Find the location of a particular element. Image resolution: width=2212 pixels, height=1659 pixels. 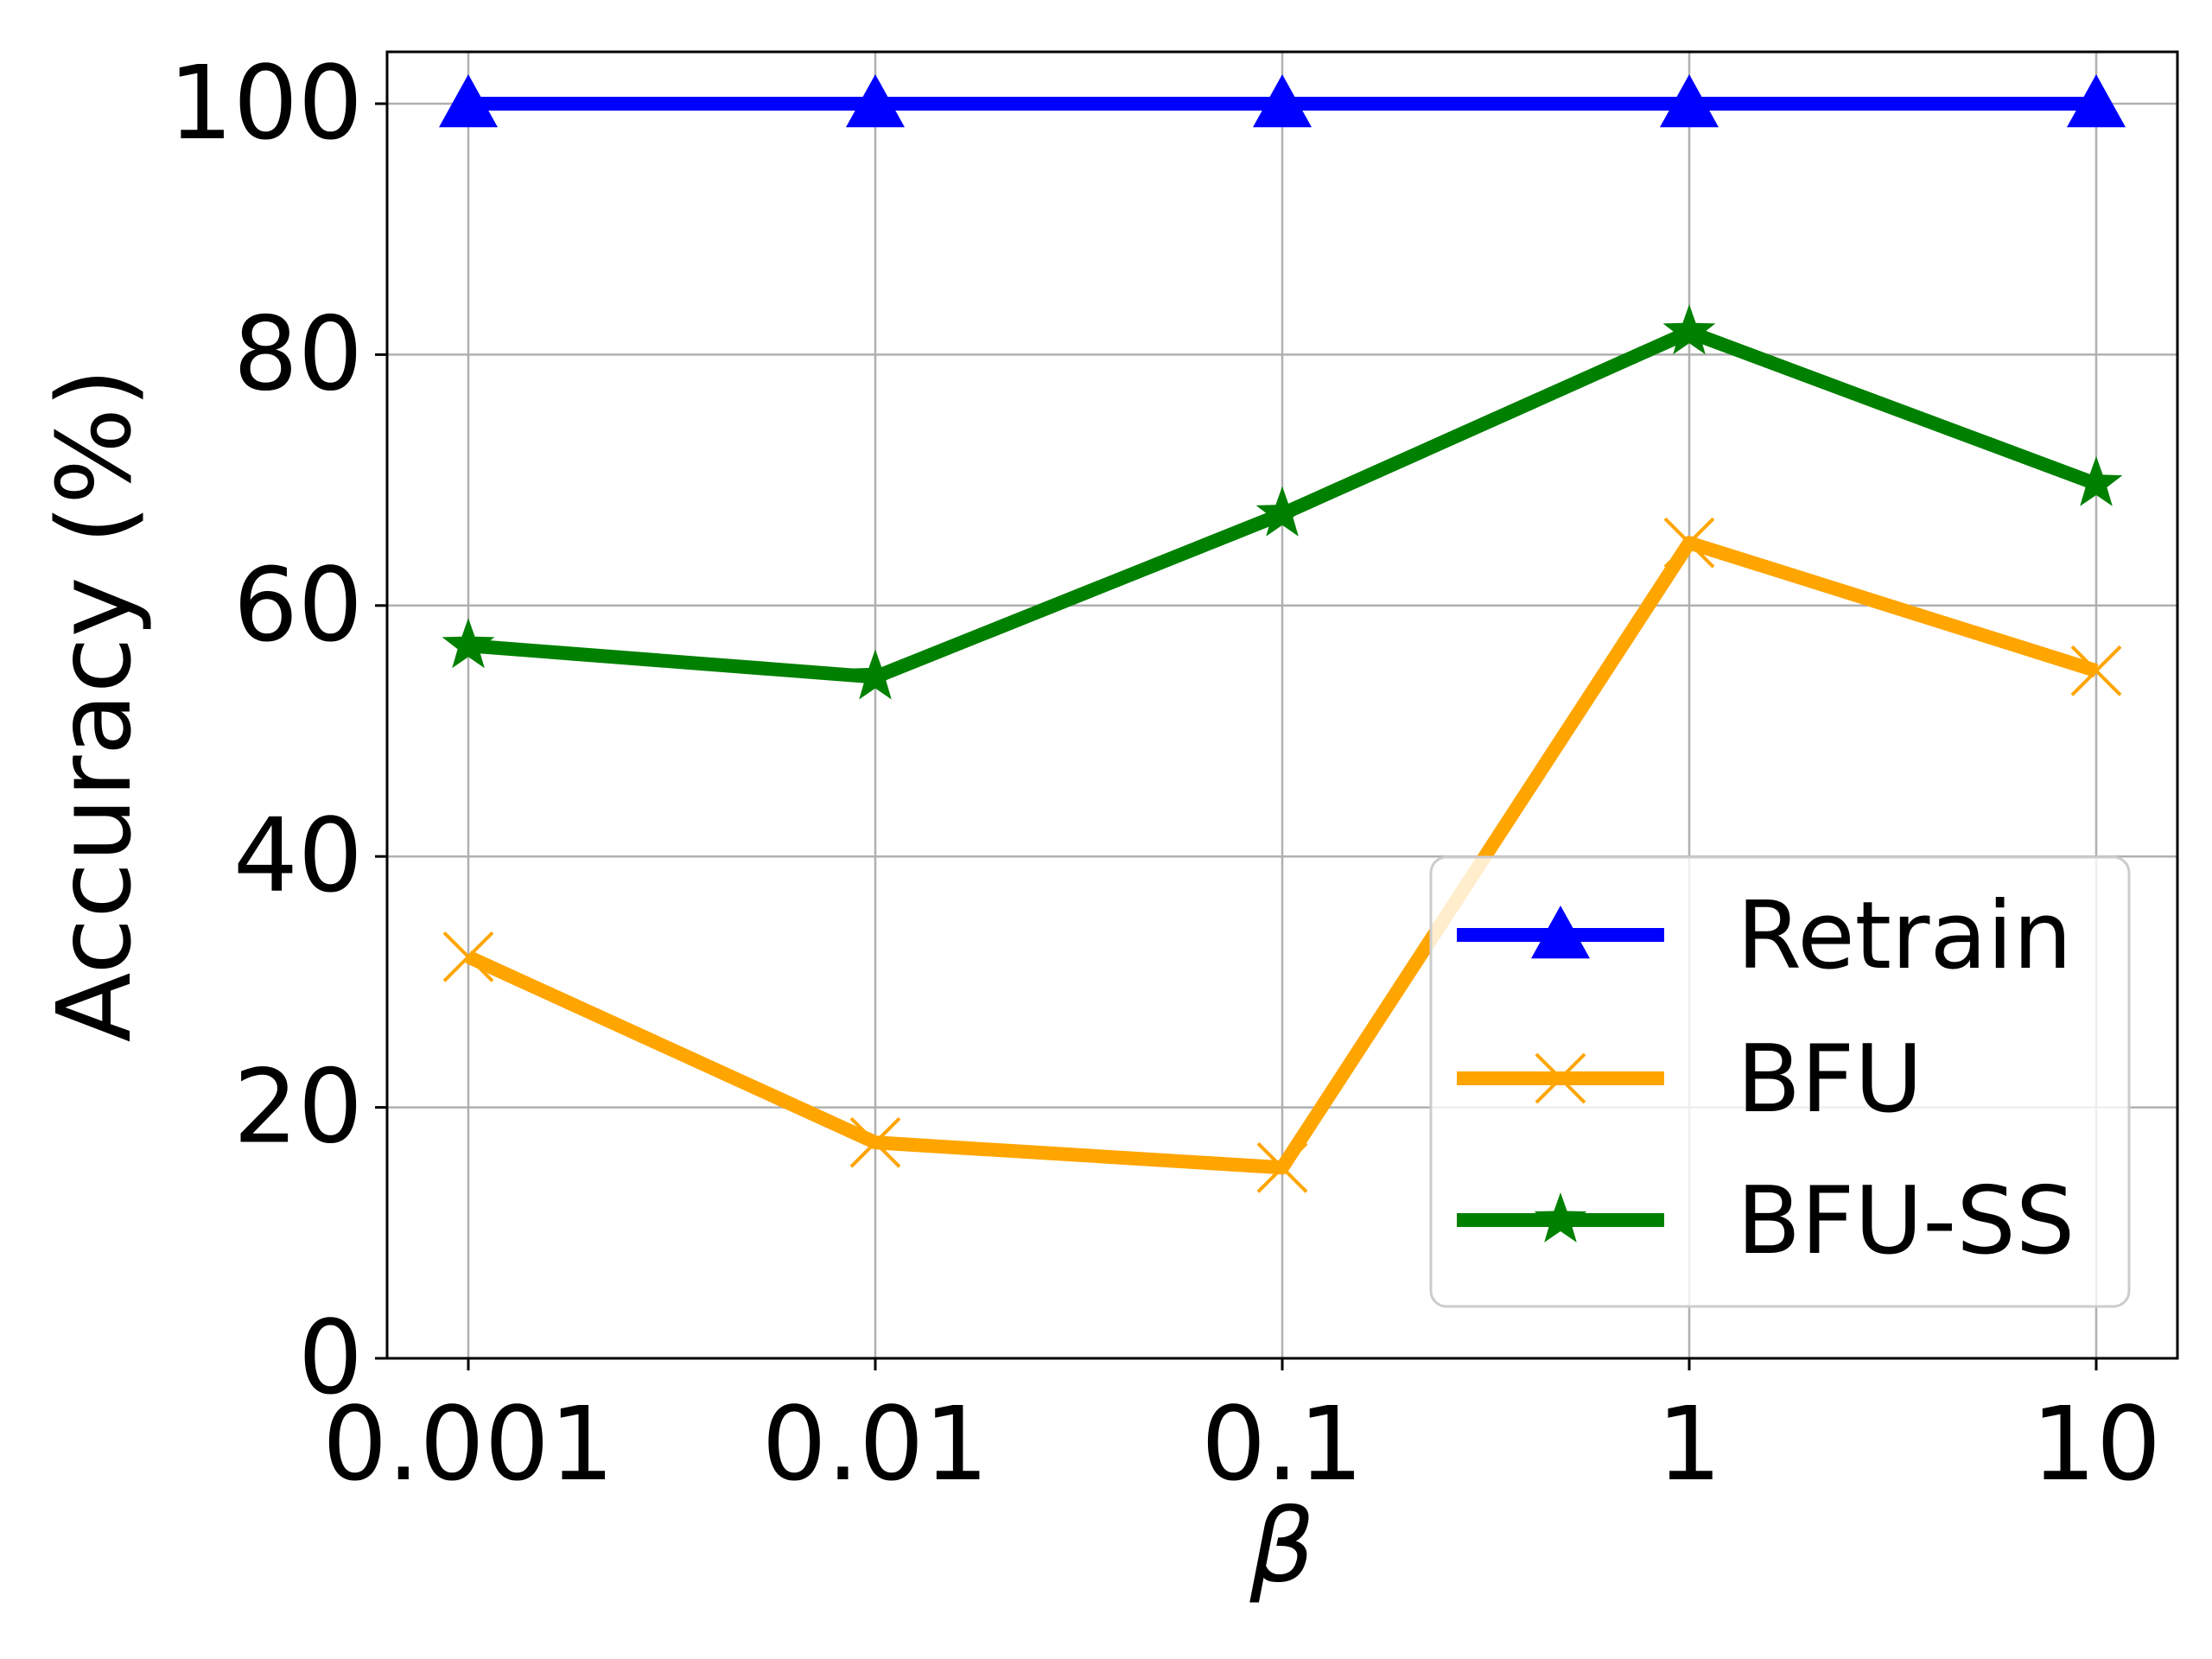

legend-entry: BFU-SS is located at coordinates (1766, 1221).